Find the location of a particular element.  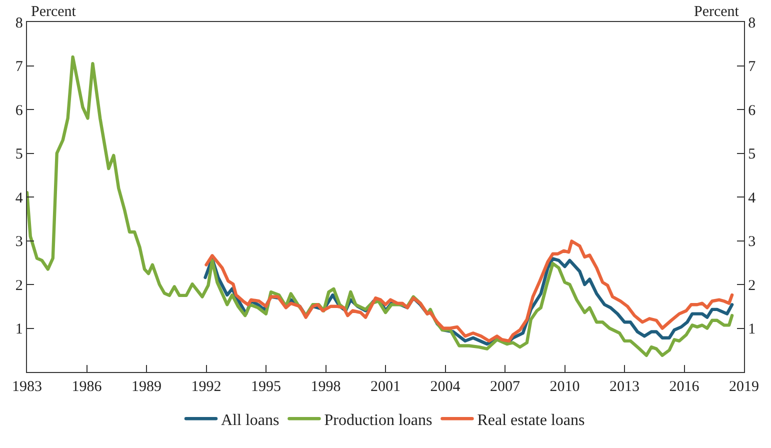

x-tick-label: 1989 is located at coordinates (147, 387).